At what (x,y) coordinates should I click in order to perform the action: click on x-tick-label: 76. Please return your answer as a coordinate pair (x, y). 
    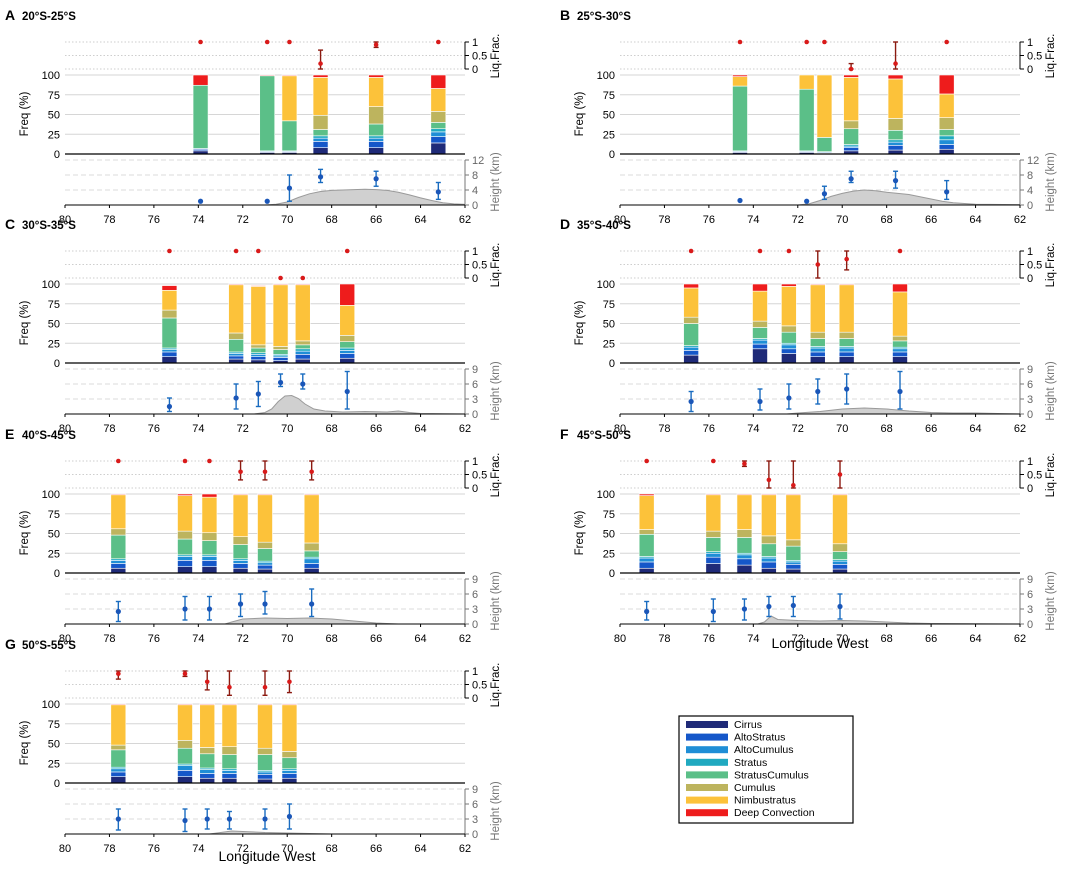
    Looking at the image, I should click on (709, 639).